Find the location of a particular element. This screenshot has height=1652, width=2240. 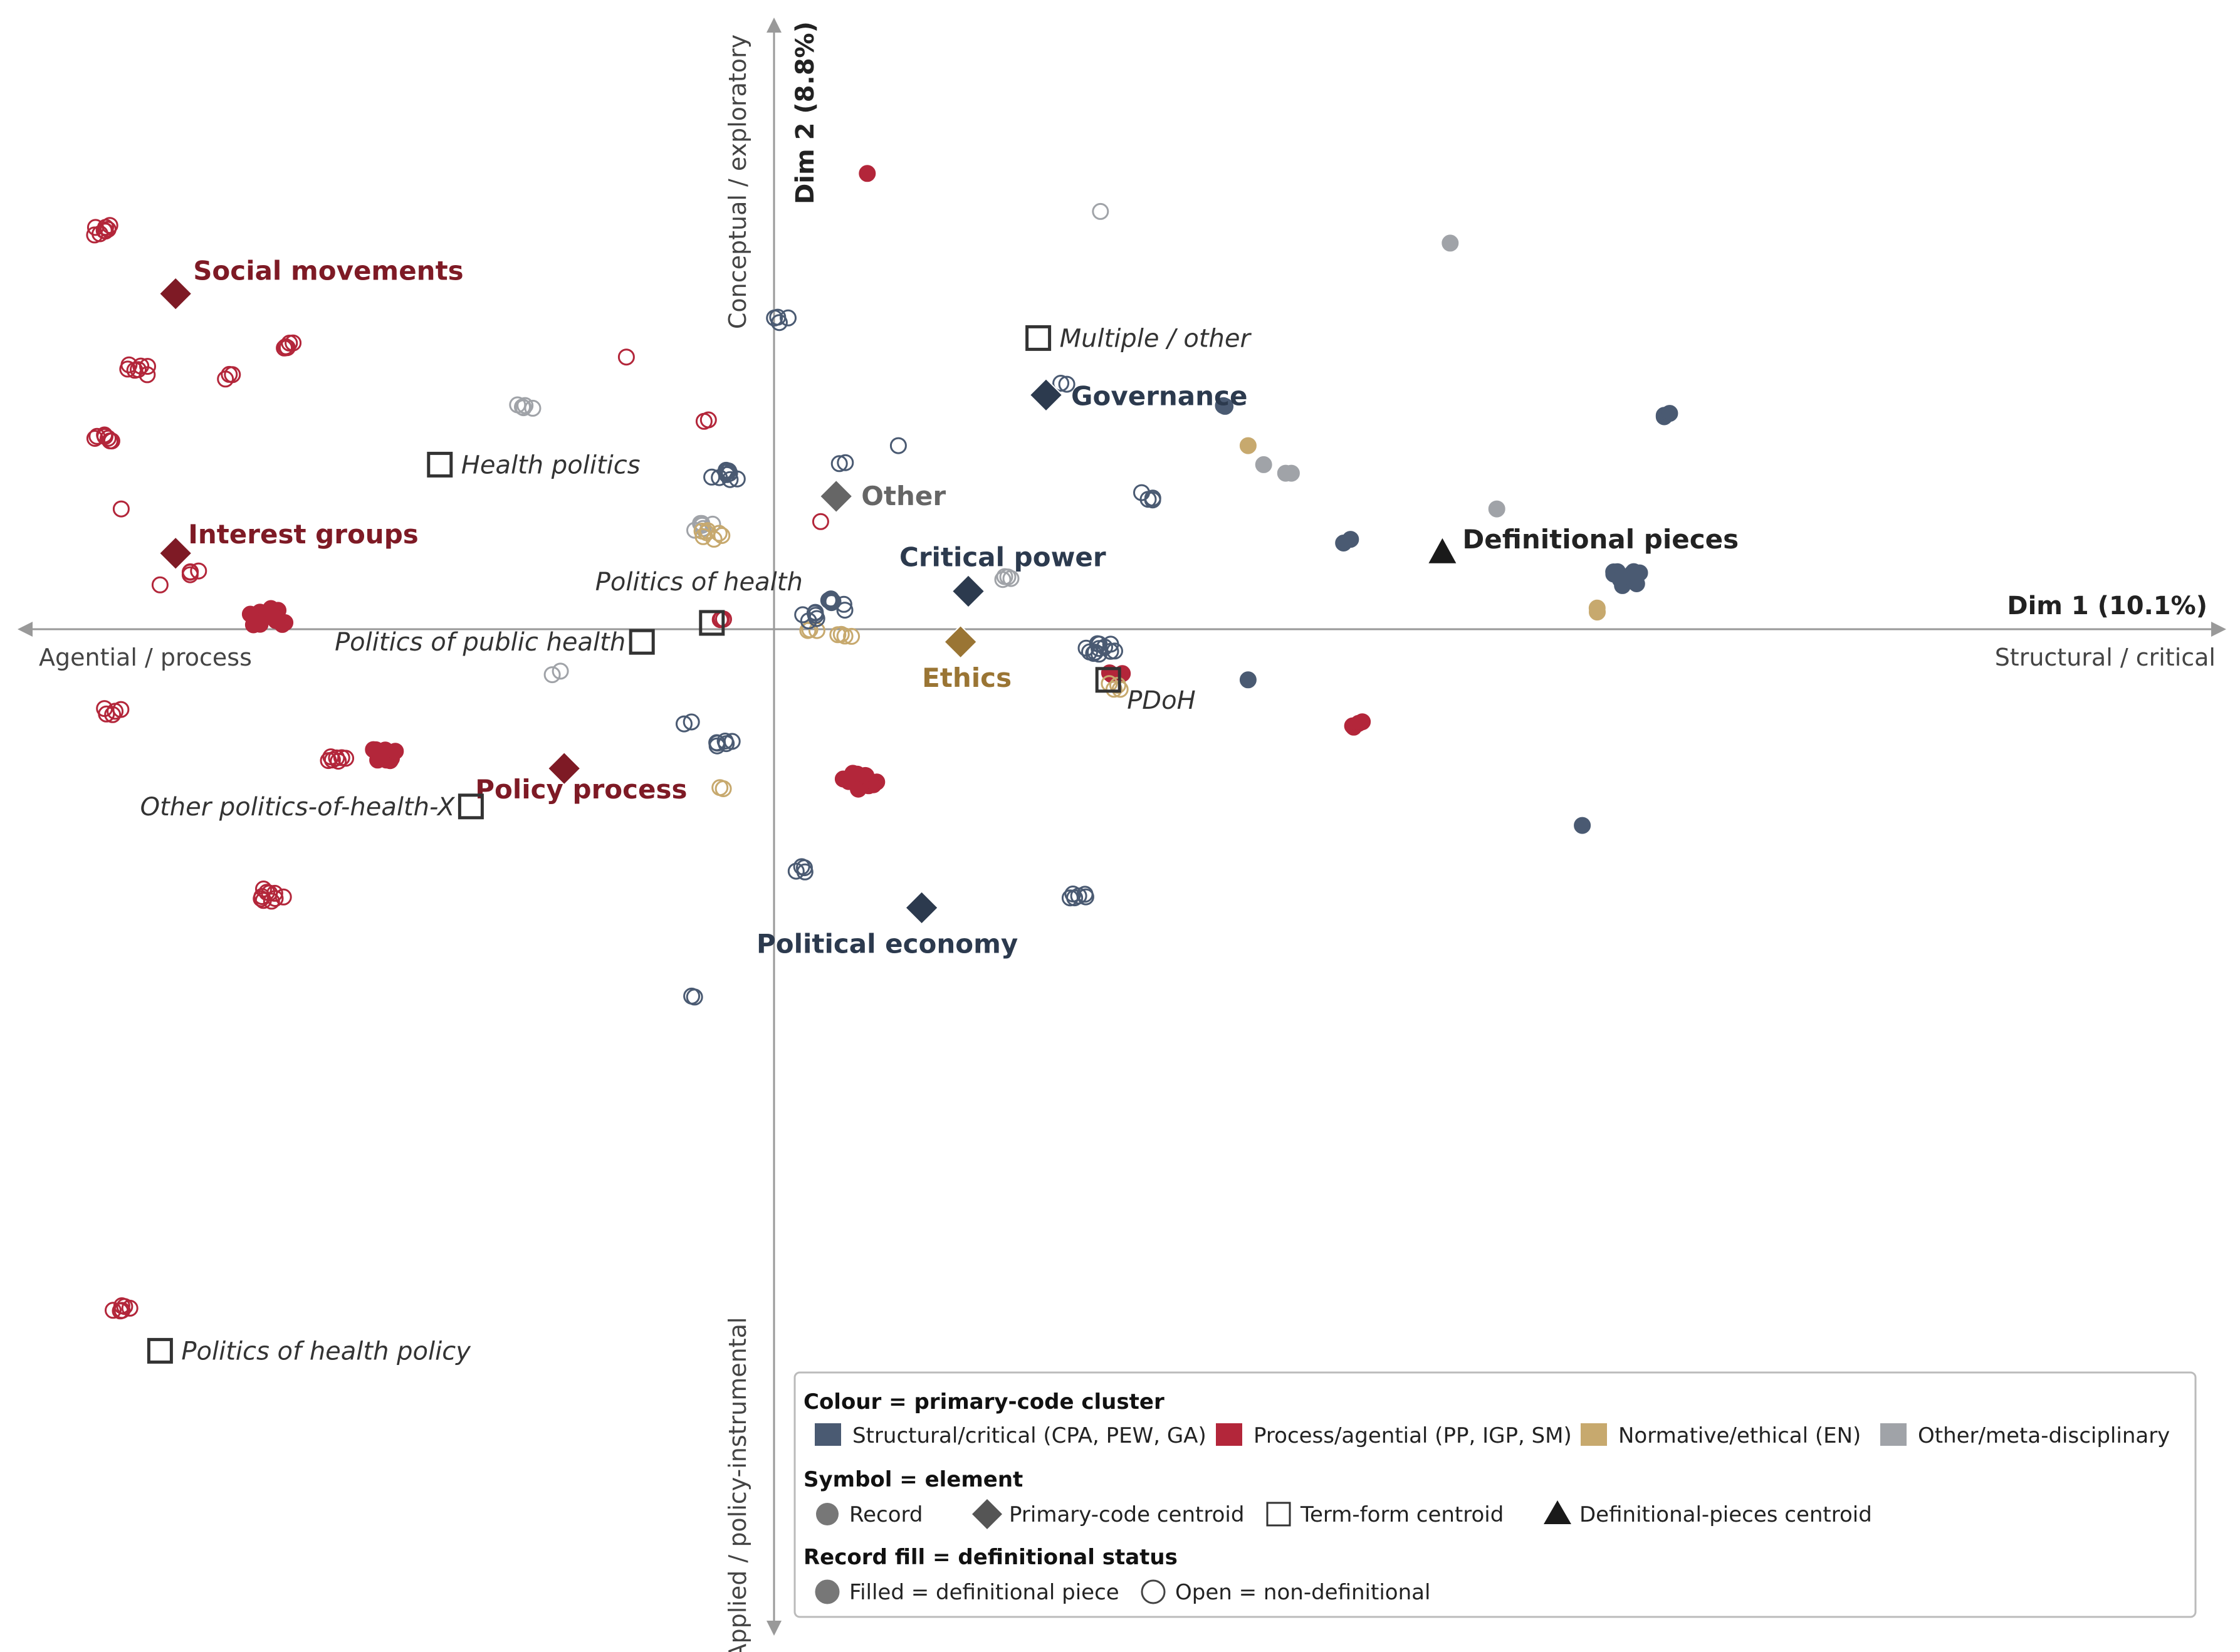

x-negative-pole-label: Agential / process is located at coordinates (145, 657).